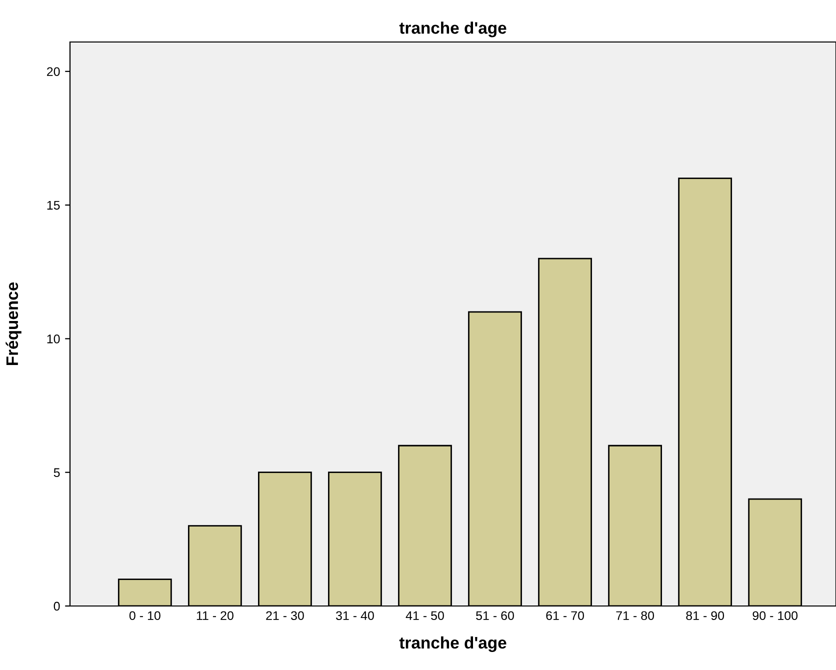 The image size is (836, 670). Describe the element at coordinates (635, 615) in the screenshot. I see `x-tick-label: 71 - 80` at that location.